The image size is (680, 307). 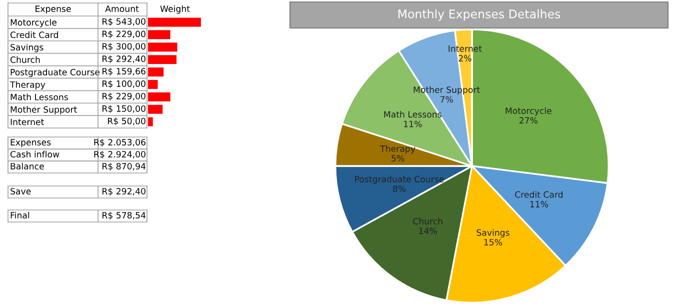 What do you see at coordinates (122, 9) in the screenshot?
I see `text: Amount` at bounding box center [122, 9].